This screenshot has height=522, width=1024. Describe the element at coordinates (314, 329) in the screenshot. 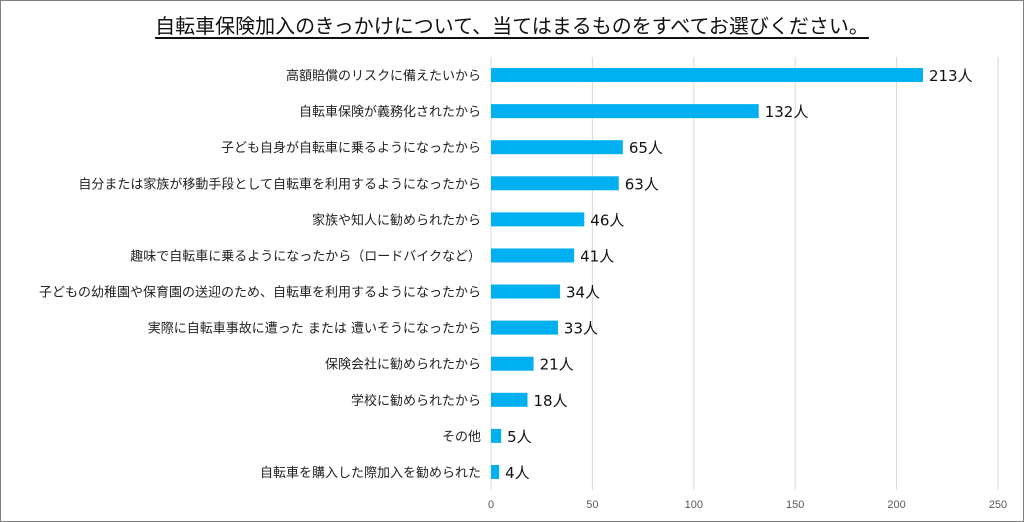

I see `category-label: 実際に自転車事故に遭った または 遭いそうになったから` at that location.